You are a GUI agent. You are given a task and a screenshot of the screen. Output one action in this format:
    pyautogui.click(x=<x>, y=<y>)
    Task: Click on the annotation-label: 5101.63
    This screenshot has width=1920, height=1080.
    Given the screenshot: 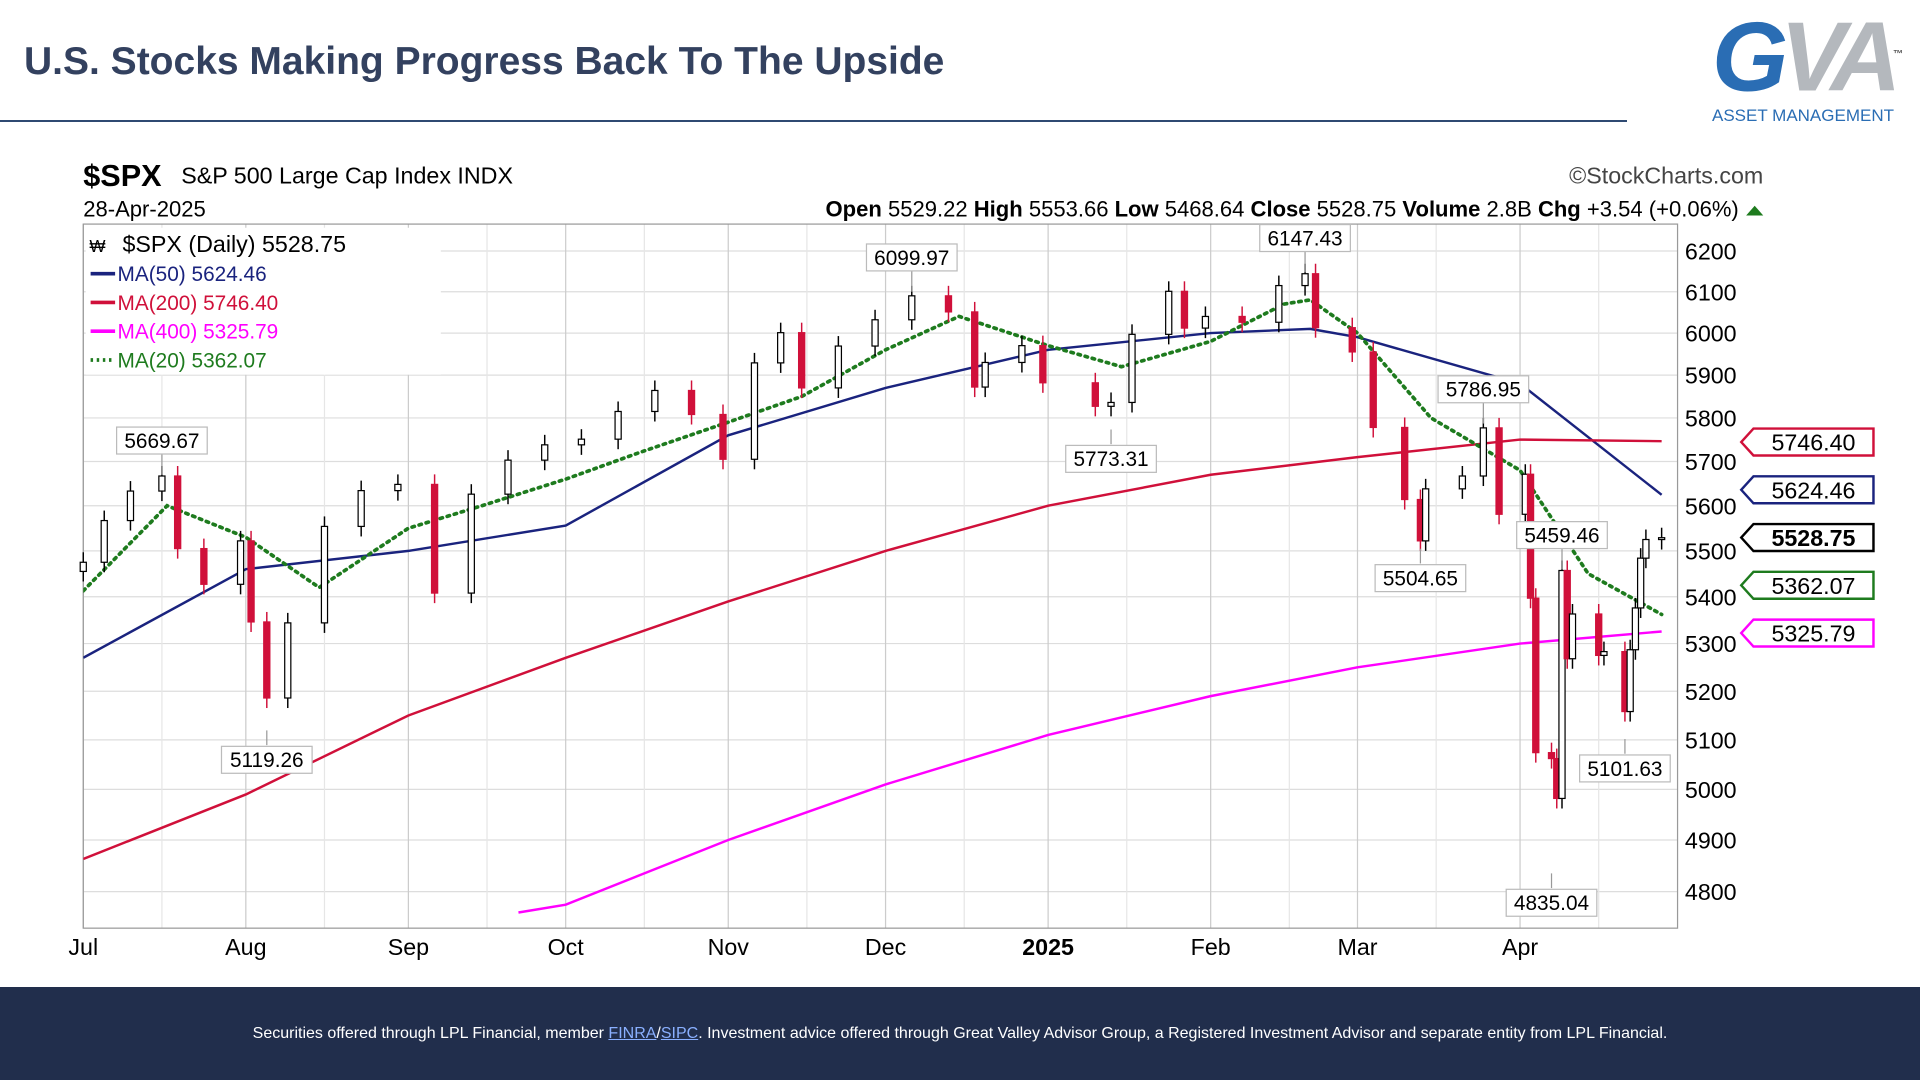 What is the action you would take?
    pyautogui.click(x=1624, y=769)
    